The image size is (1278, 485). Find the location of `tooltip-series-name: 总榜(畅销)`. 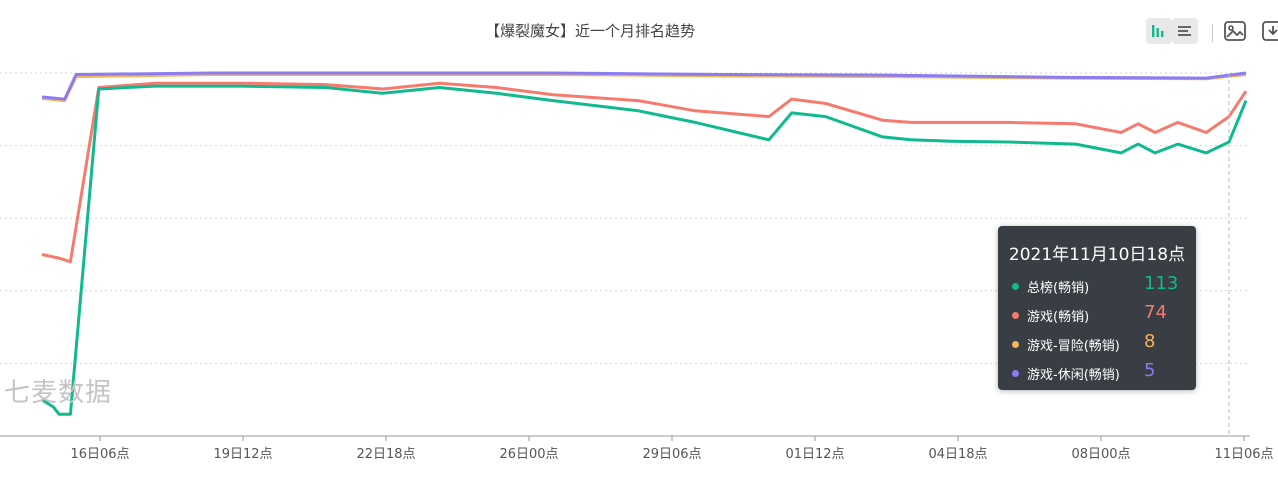

tooltip-series-name: 总榜(畅销) is located at coordinates (1058, 288).